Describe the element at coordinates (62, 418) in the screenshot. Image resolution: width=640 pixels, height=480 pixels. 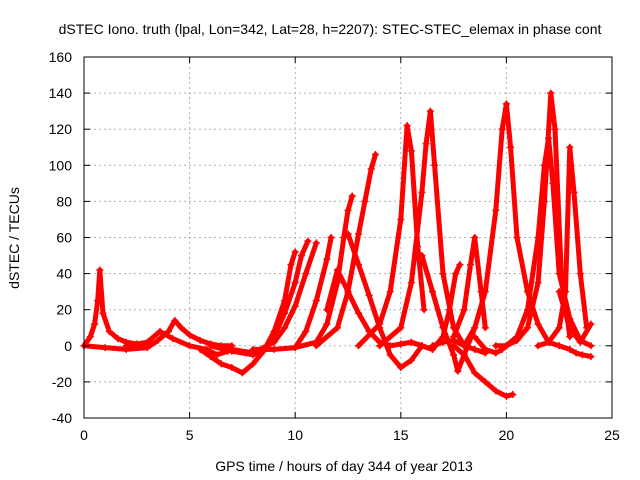
I see `y-tick-label: -40` at that location.